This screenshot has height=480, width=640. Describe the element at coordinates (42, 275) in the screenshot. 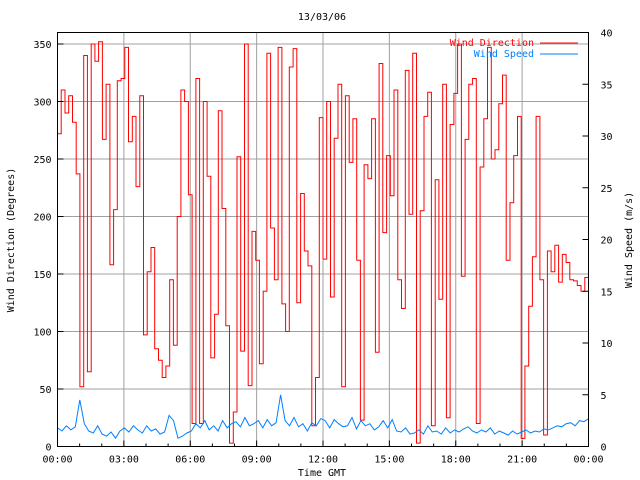

I see `y-tick-label: 150` at that location.